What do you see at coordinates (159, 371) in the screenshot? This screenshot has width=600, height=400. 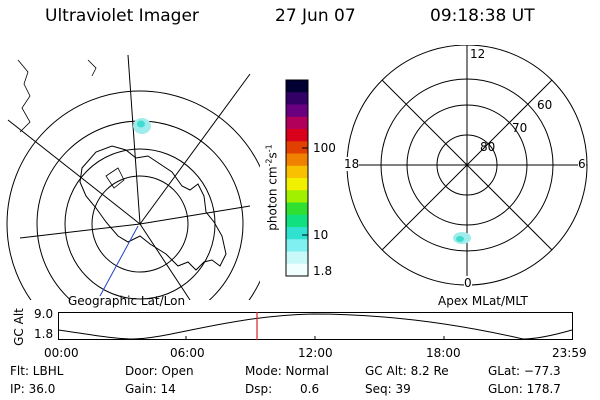 I see `door-info: Door: Open` at bounding box center [159, 371].